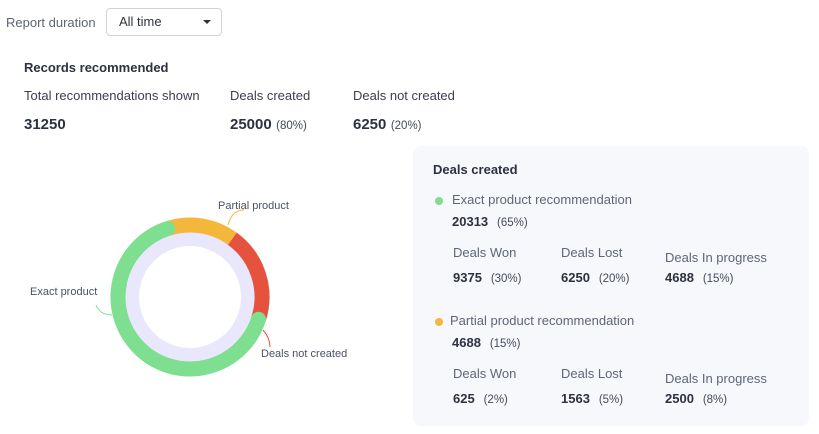  Describe the element at coordinates (253, 206) in the screenshot. I see `label-partial: Partial product` at that location.